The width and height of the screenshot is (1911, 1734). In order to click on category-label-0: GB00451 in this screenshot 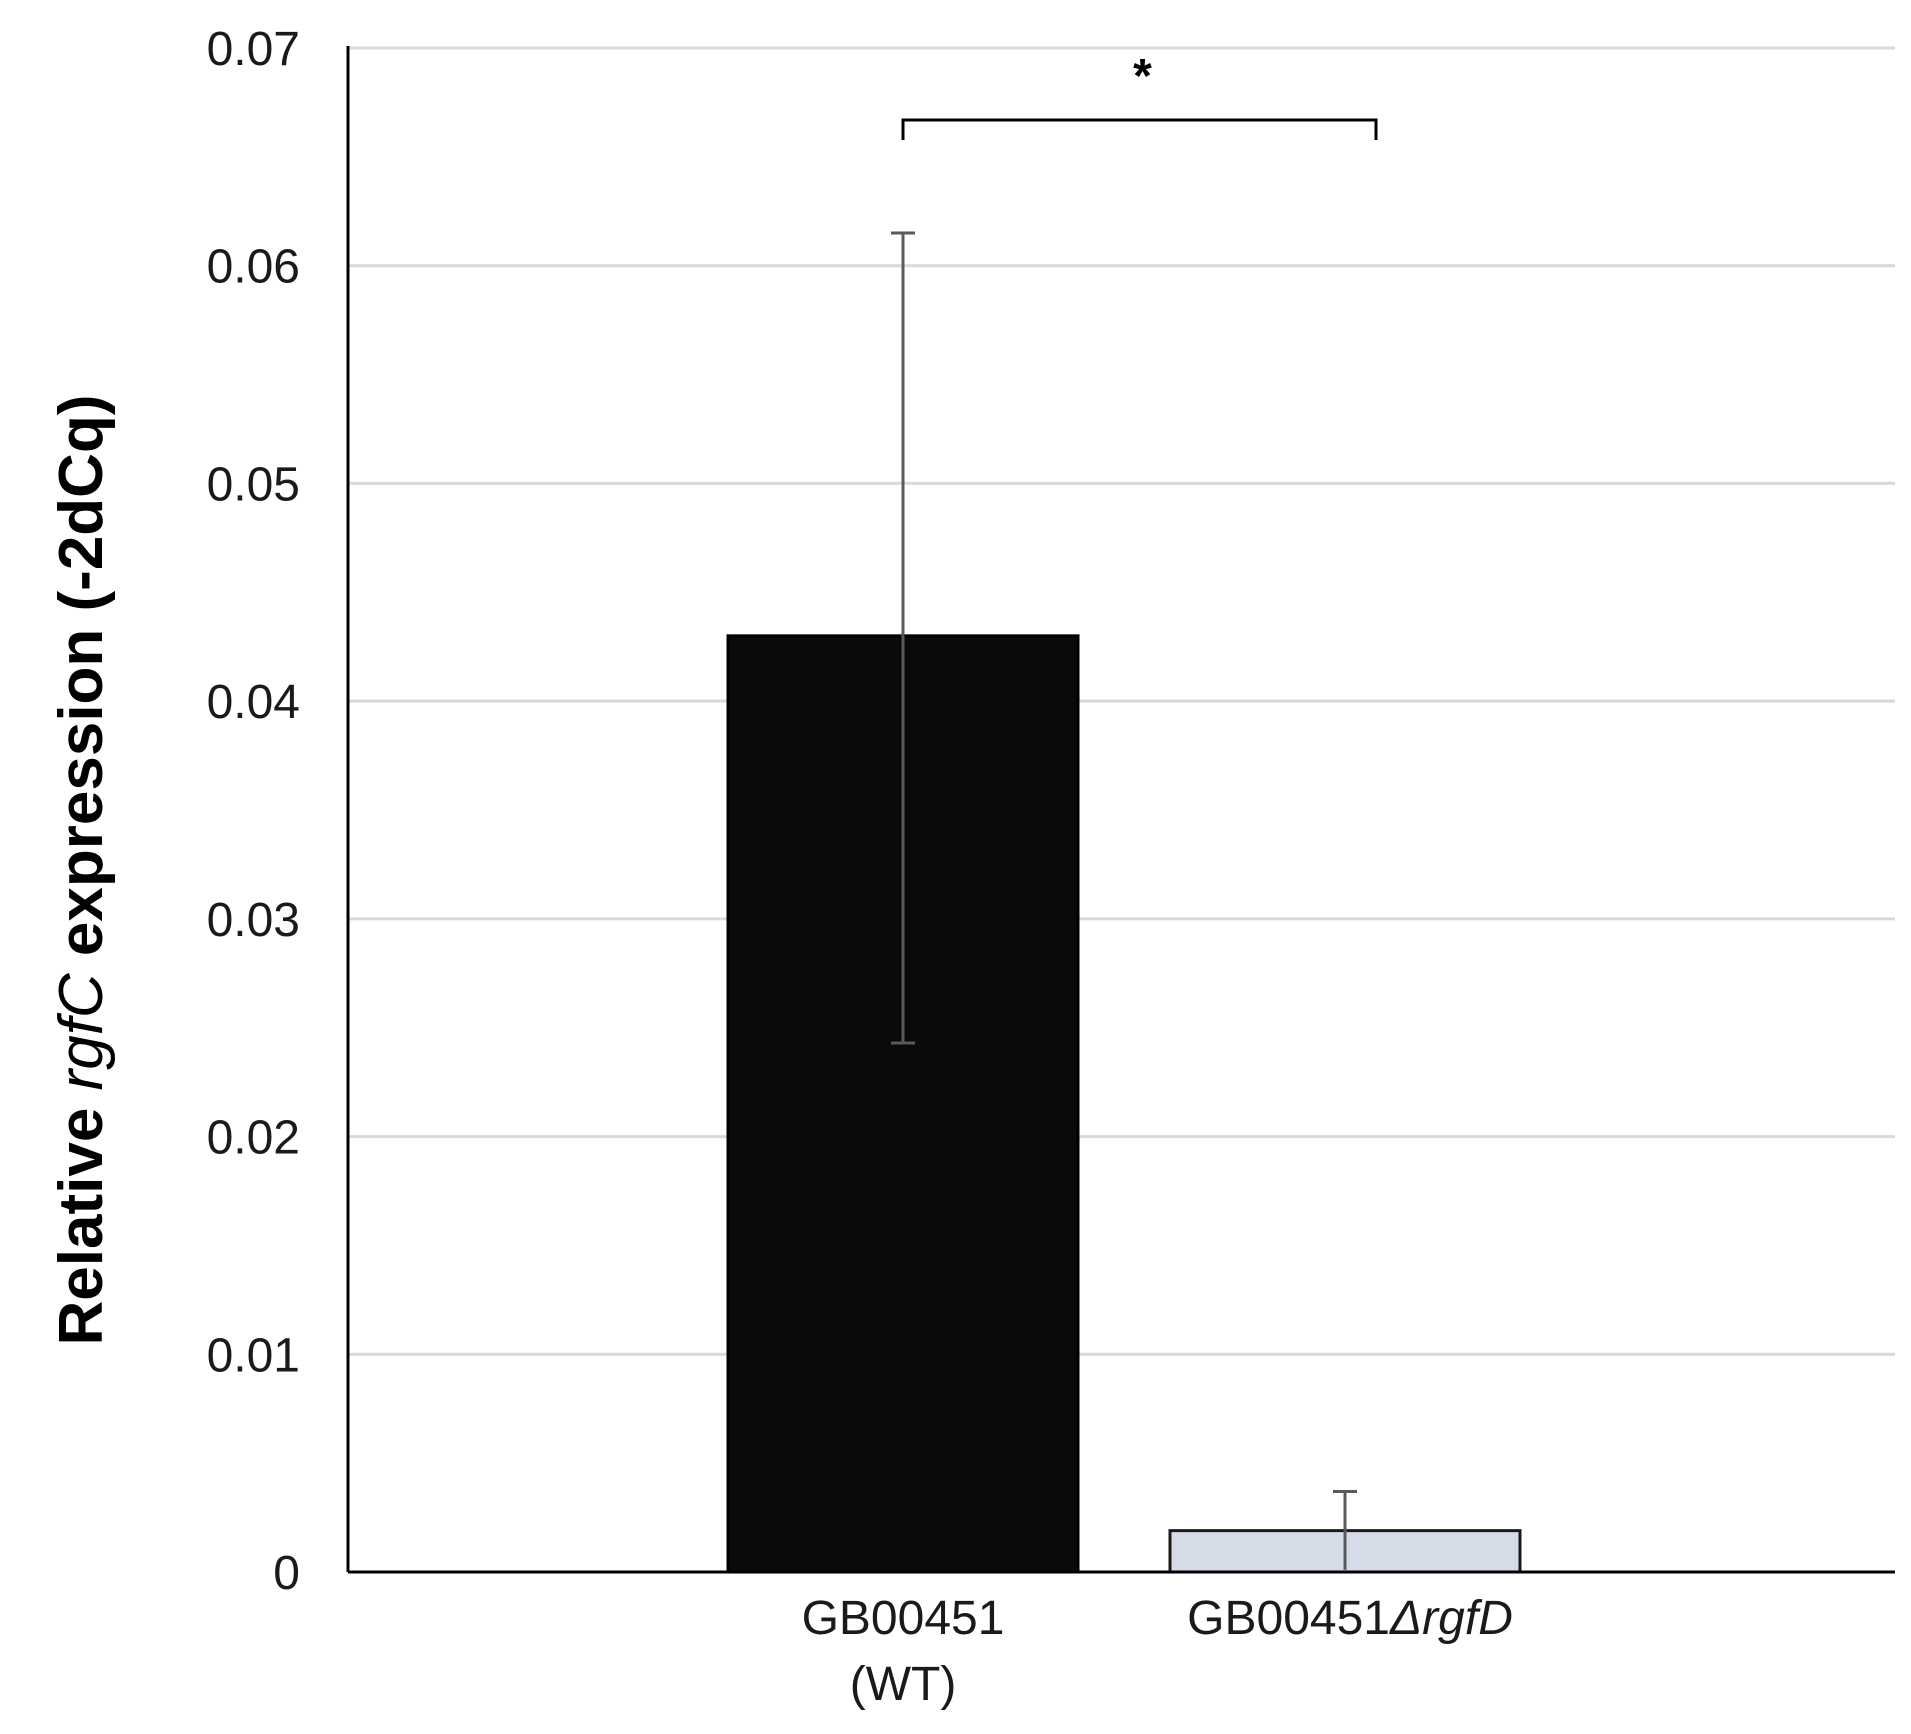, I will do `click(903, 1618)`.